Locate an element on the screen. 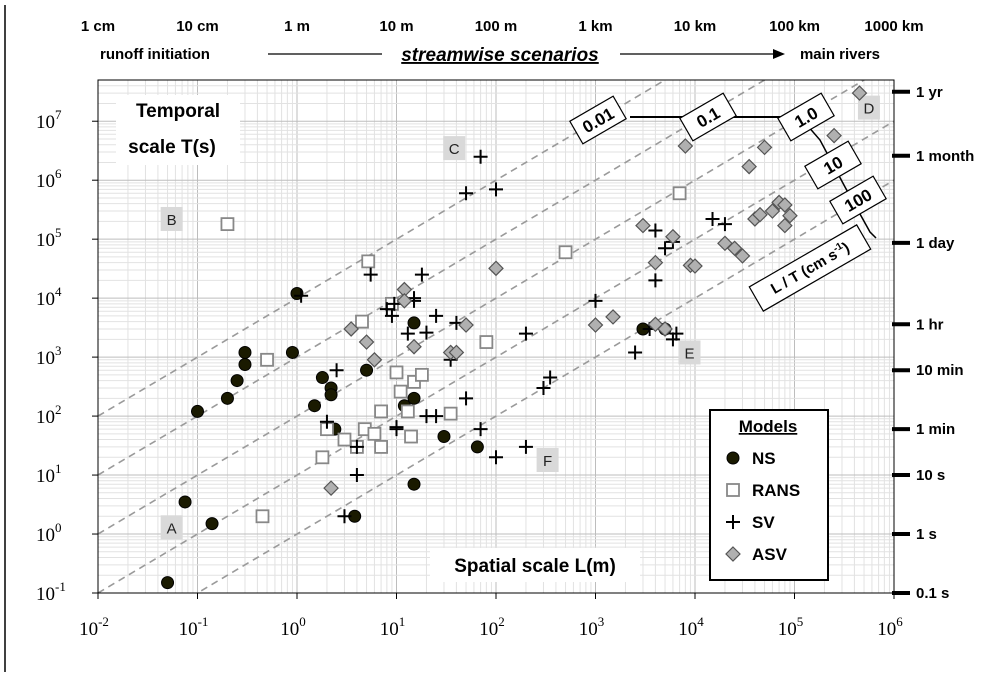 This screenshot has width=995, height=674. y-tick-exponent: 5 is located at coordinates (58, 232).